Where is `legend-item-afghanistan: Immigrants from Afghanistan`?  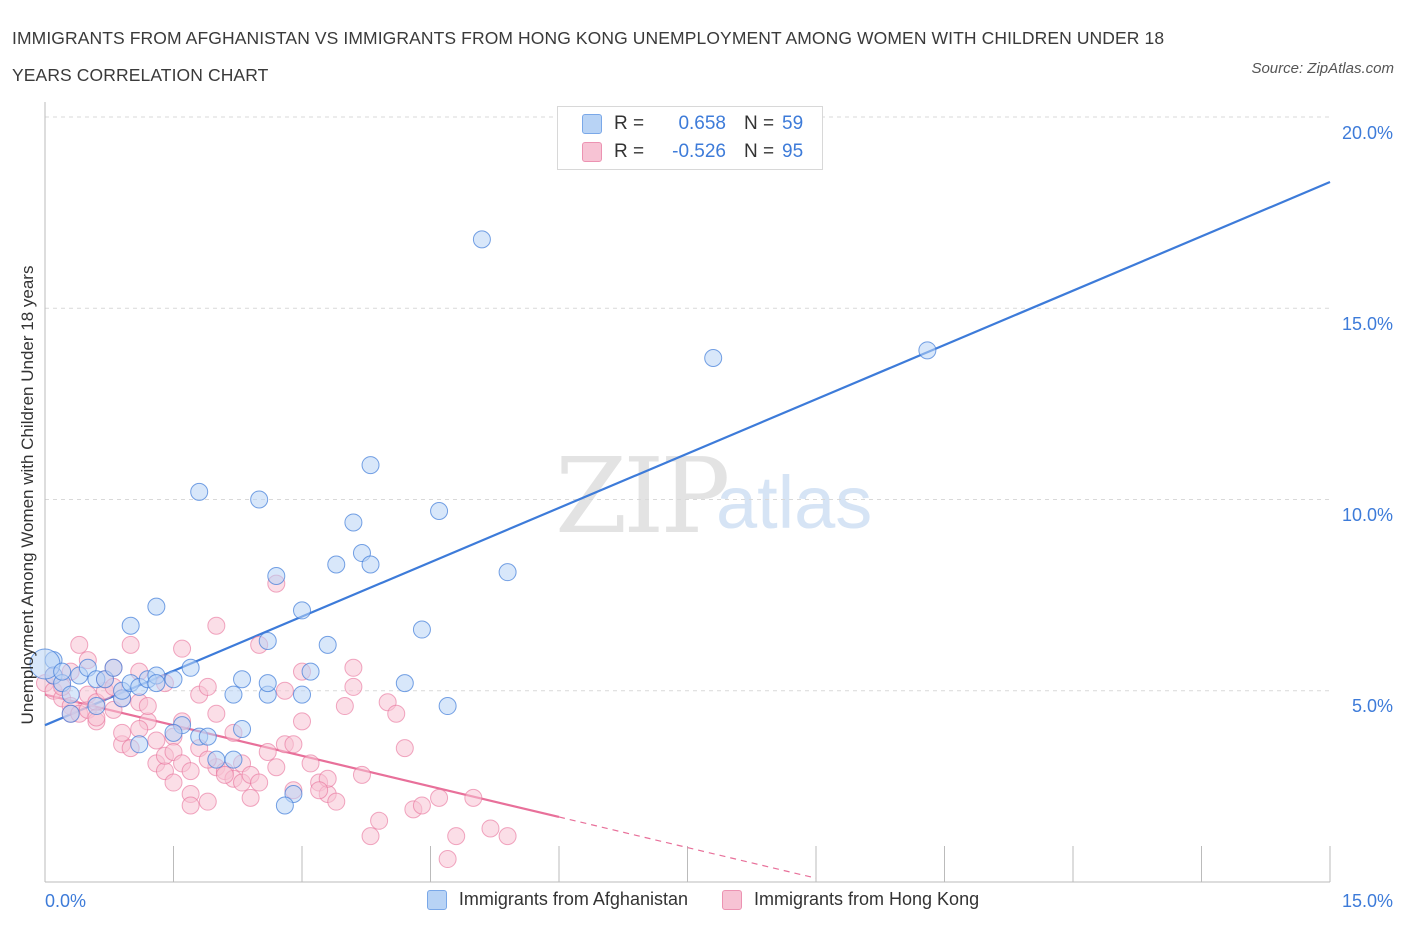
legend-item-afghanistan: Immigrants from Afghanistan is located at coordinates (557, 899).